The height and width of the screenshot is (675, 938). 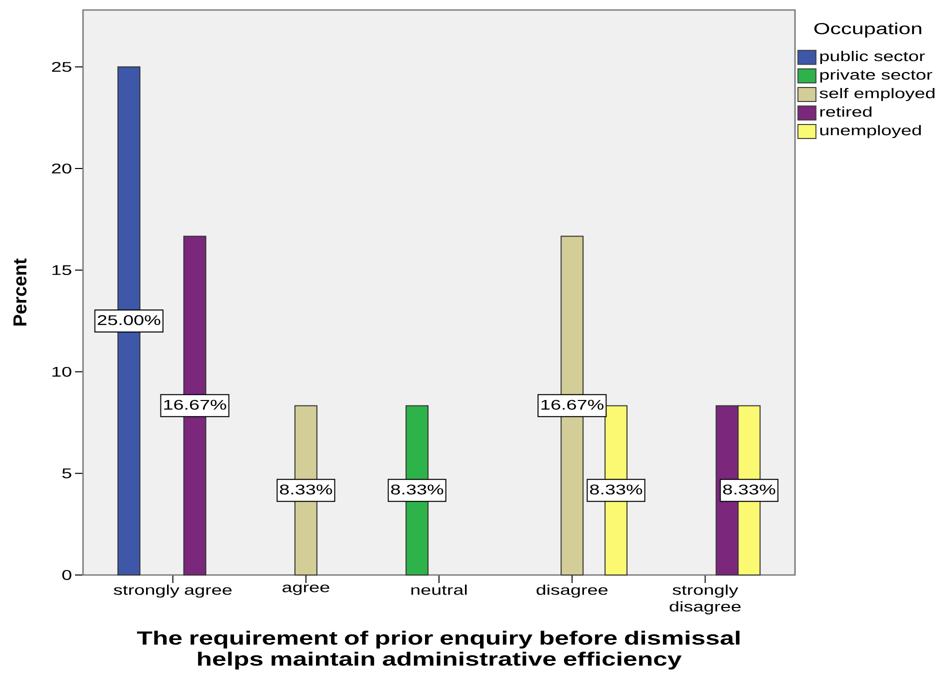 What do you see at coordinates (129, 320) in the screenshot?
I see `data-label: 25.00%` at bounding box center [129, 320].